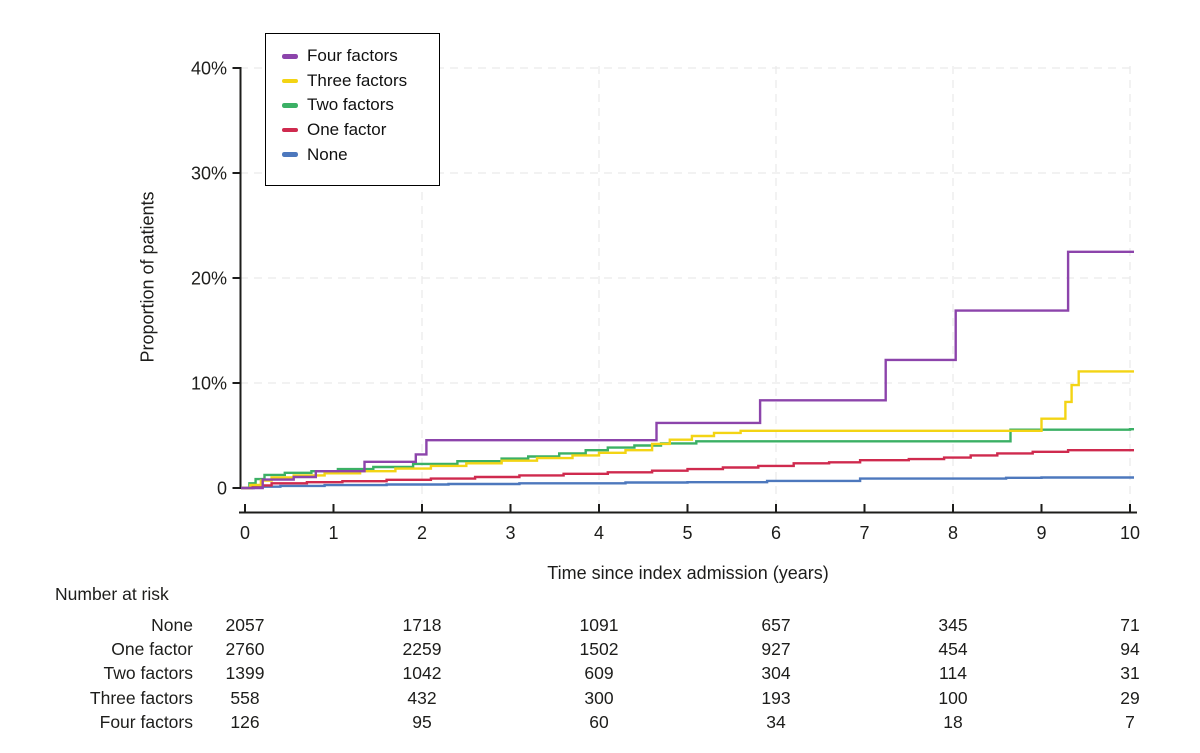  Describe the element at coordinates (290, 130) in the screenshot. I see `legend-swatch-one-factor` at that location.